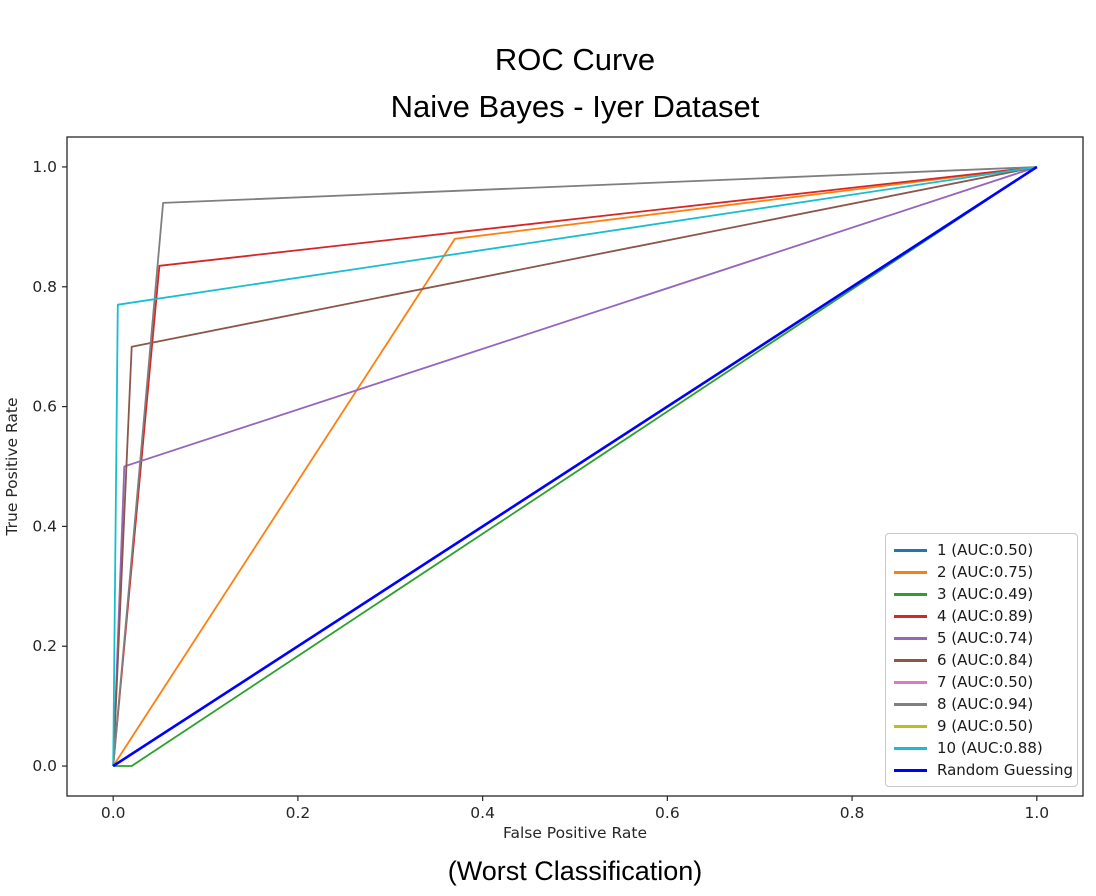 This screenshot has height=896, width=1096. Describe the element at coordinates (575, 106) in the screenshot. I see `chart-subtitle: Naive Bayes - Iyer Dataset` at that location.